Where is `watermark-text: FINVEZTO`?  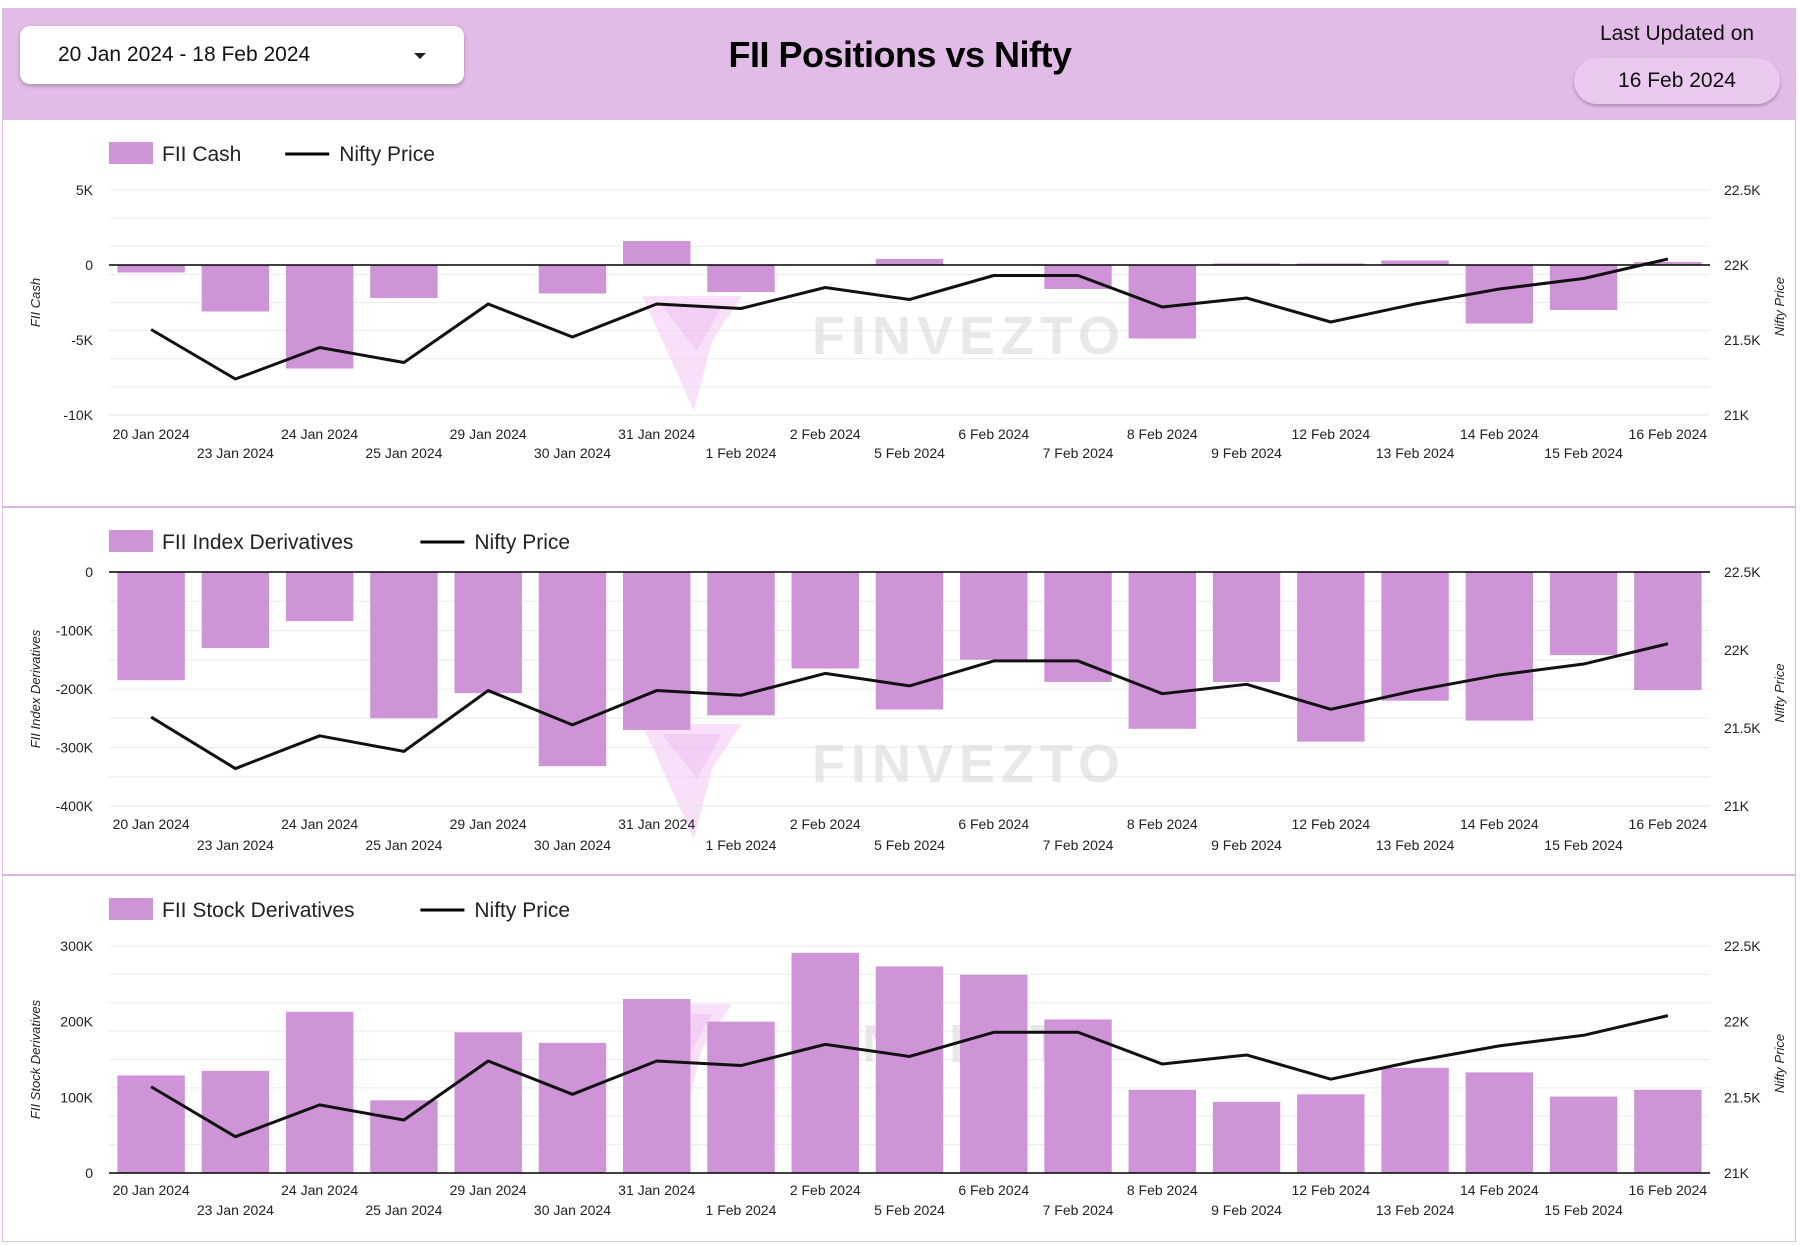
watermark-text: FINVEZTO is located at coordinates (969, 336).